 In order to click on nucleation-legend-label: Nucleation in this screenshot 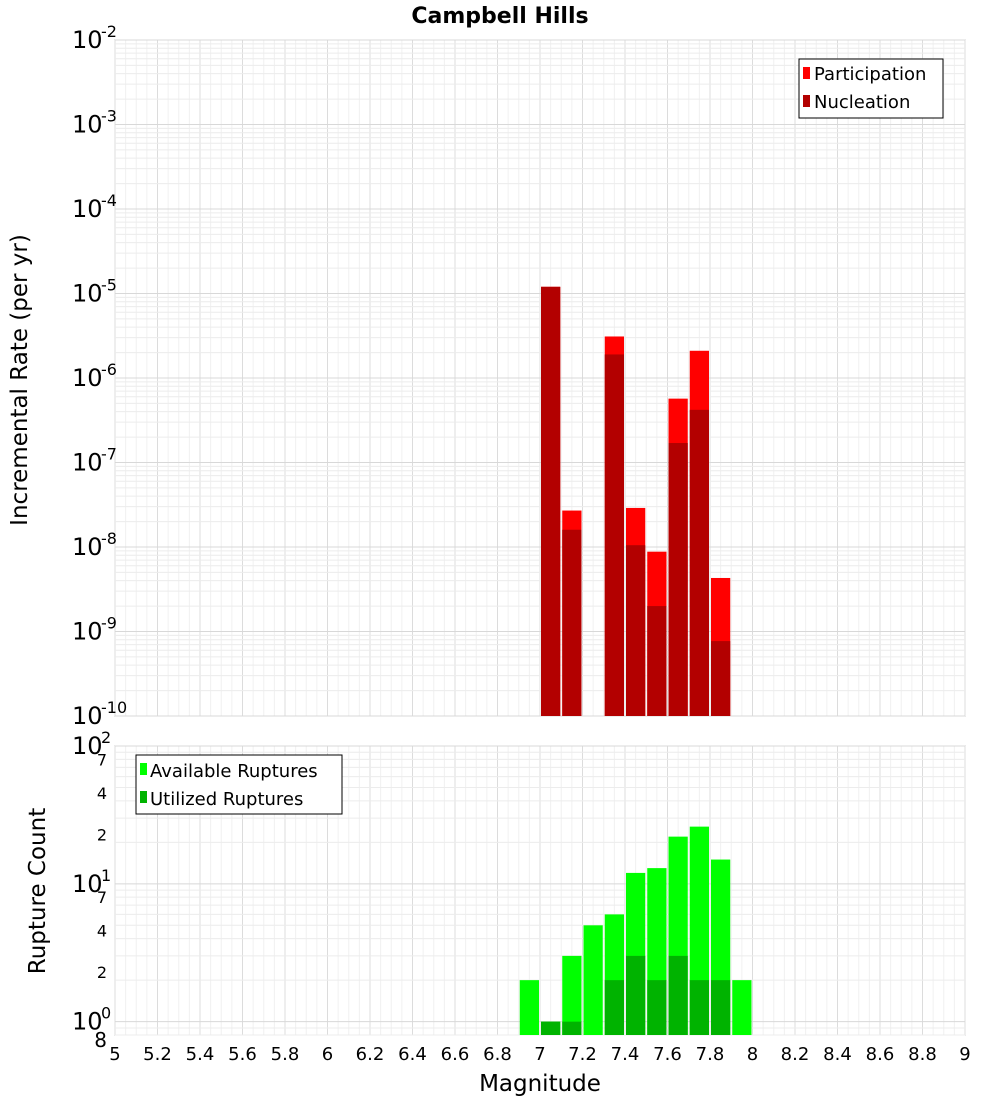, I will do `click(862, 102)`.